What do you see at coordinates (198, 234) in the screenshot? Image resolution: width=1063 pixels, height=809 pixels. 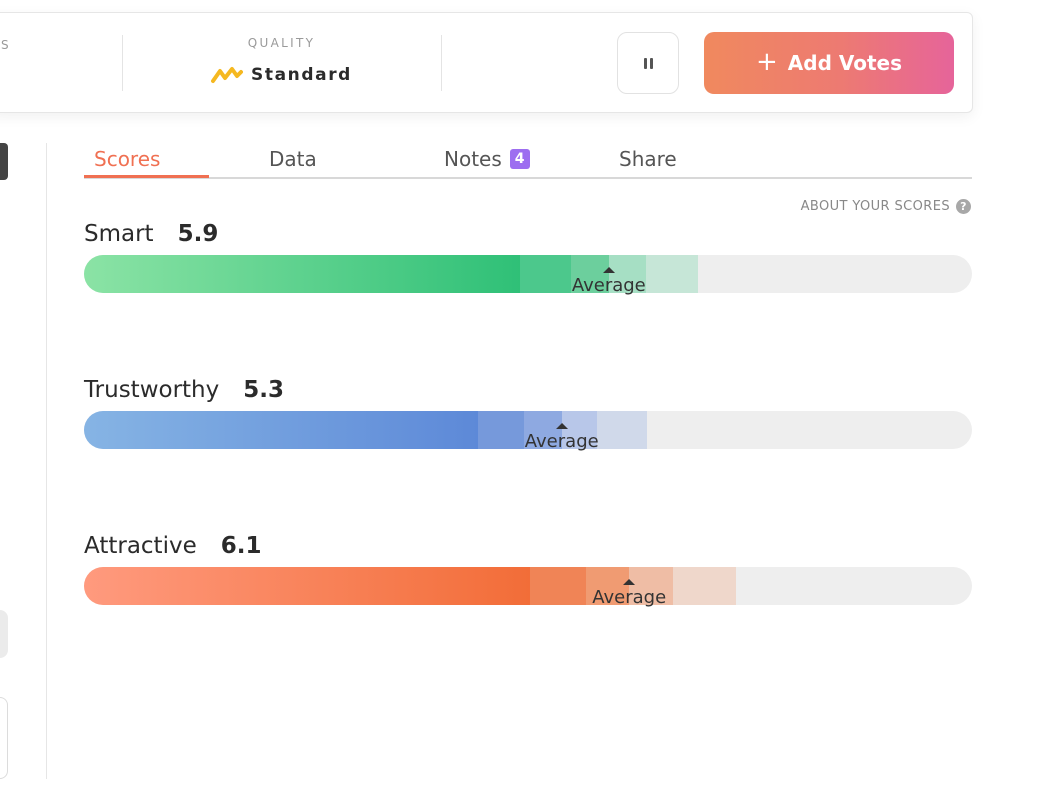 I see `score-value: 5.9` at bounding box center [198, 234].